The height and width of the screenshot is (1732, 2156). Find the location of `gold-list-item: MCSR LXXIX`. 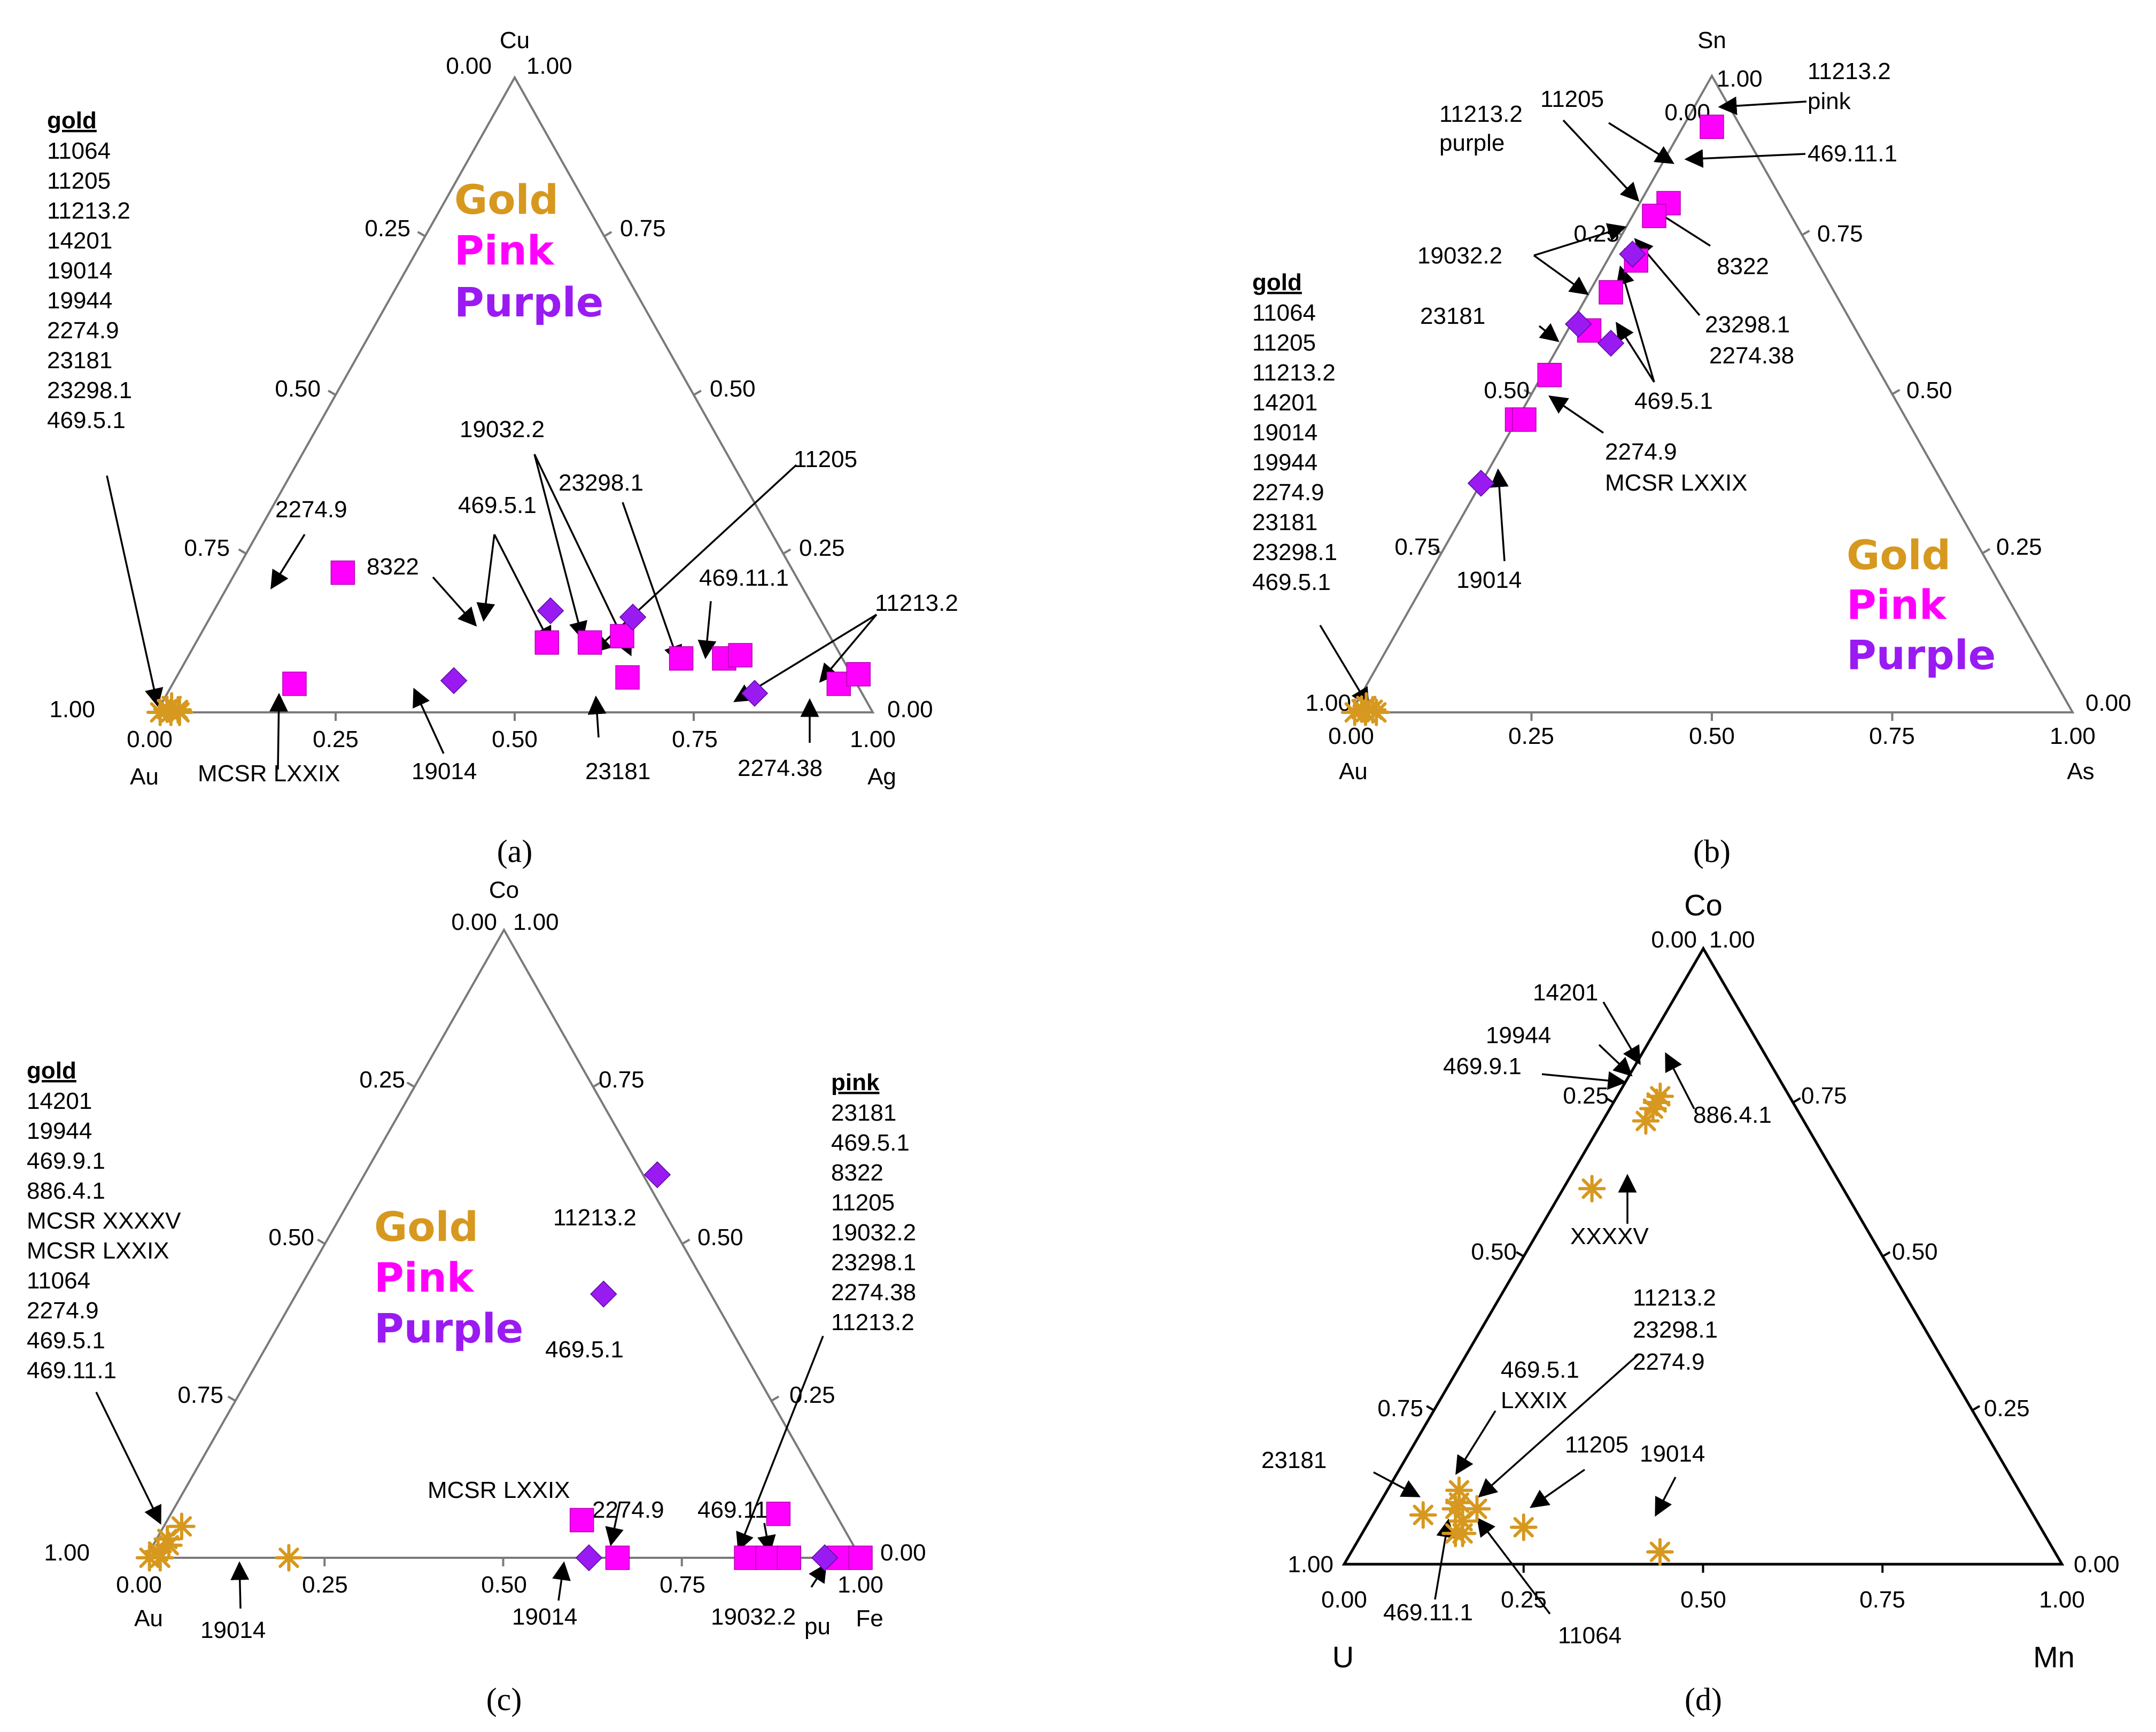

gold-list-item: MCSR LXXIX is located at coordinates (98, 1251).